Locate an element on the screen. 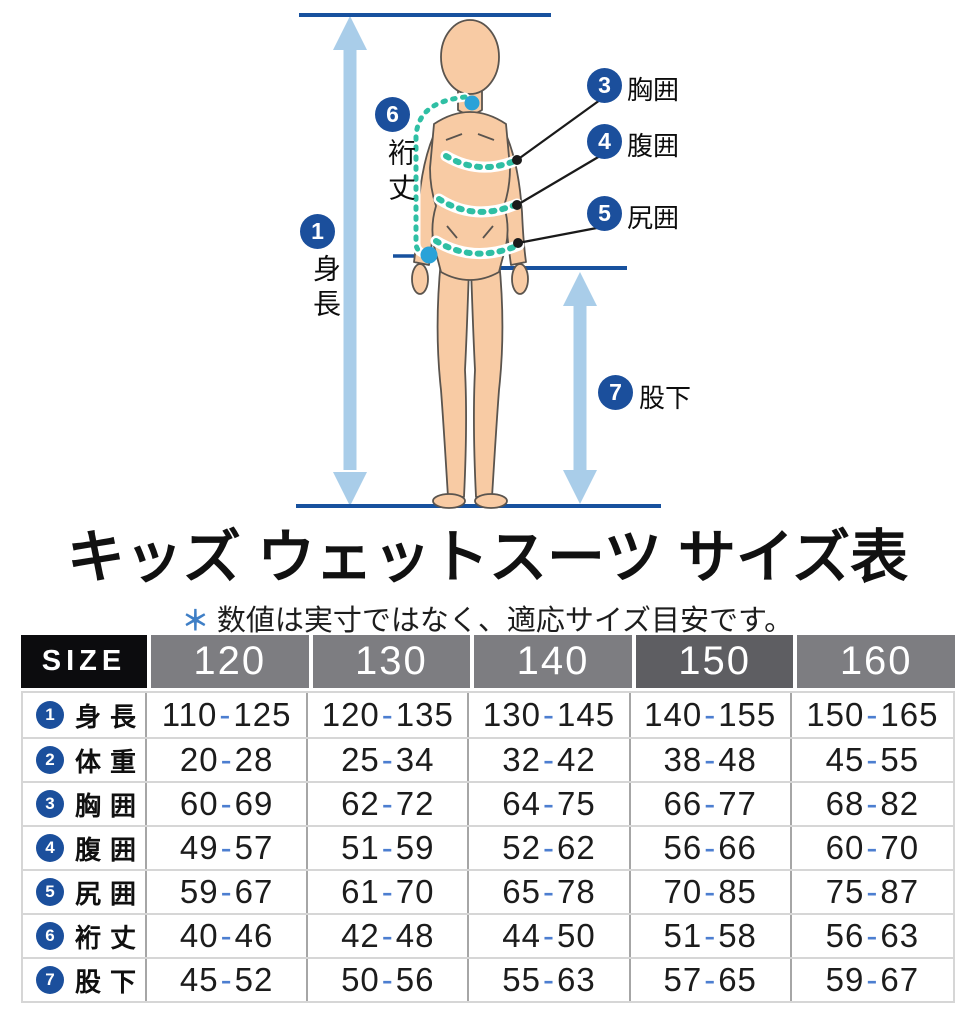  row-label-cell: 4 腹囲 is located at coordinates (85, 848).